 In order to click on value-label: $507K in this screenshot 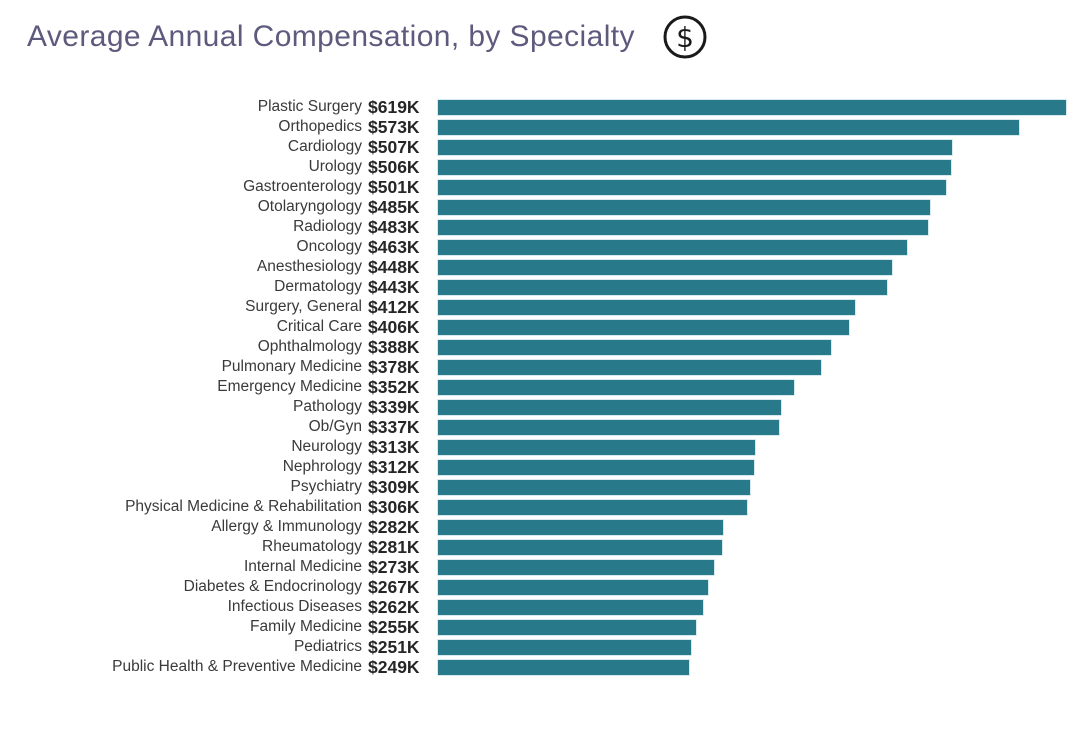, I will do `click(394, 146)`.